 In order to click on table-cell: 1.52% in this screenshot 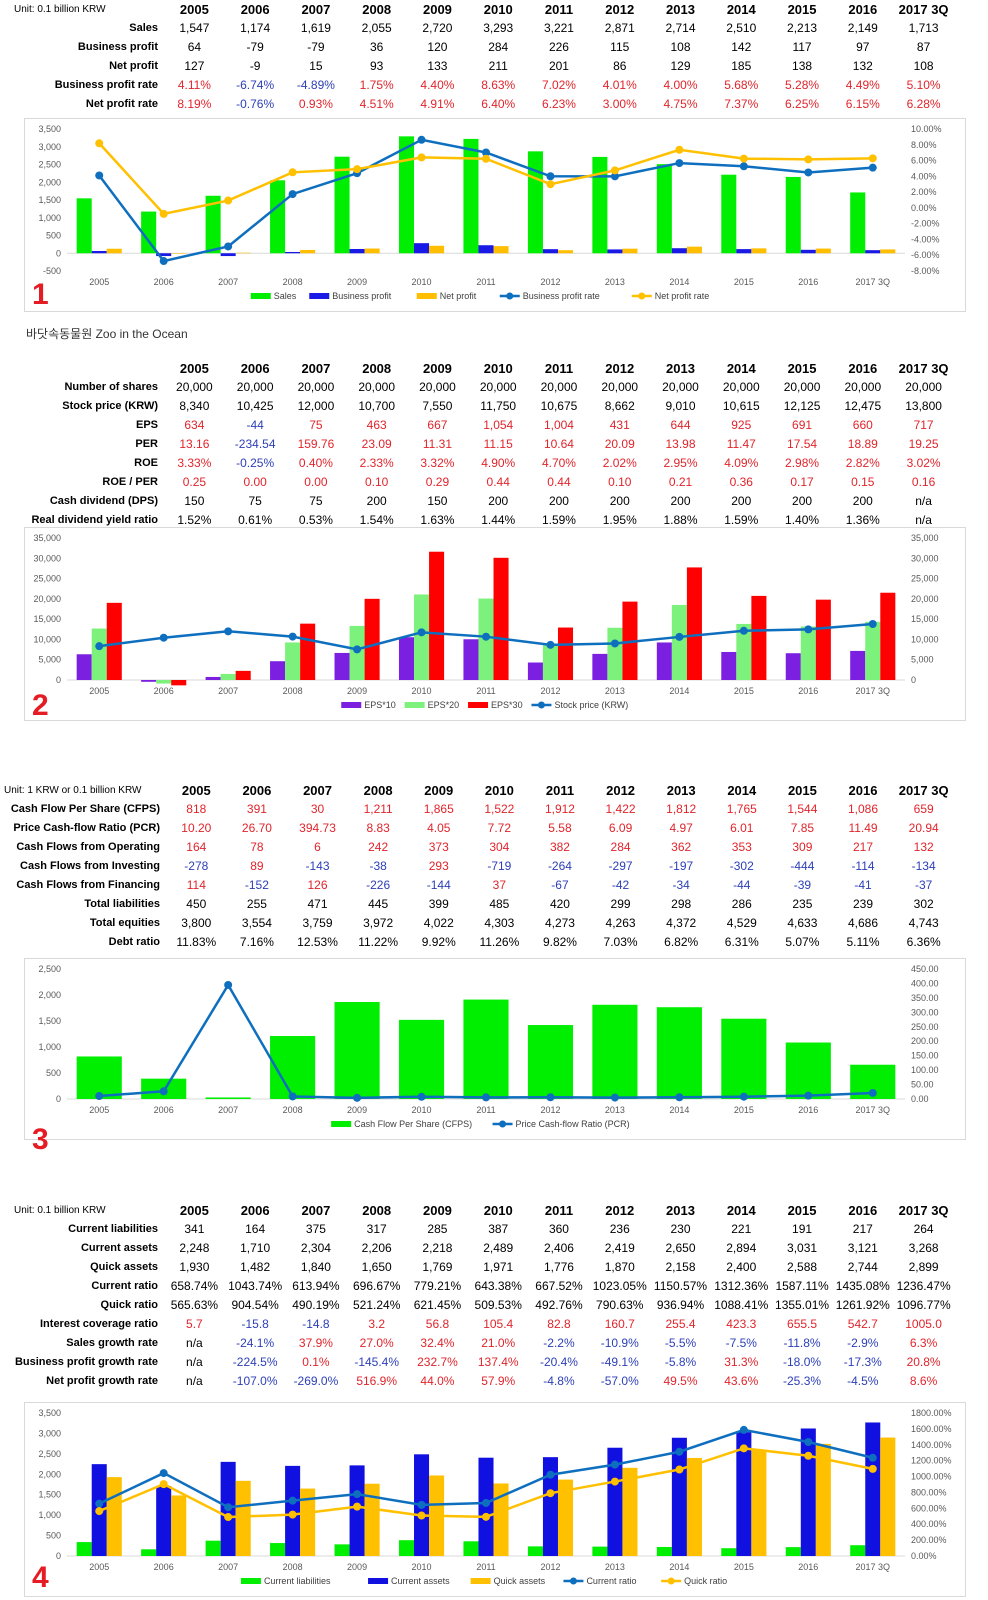, I will do `click(194, 520)`.